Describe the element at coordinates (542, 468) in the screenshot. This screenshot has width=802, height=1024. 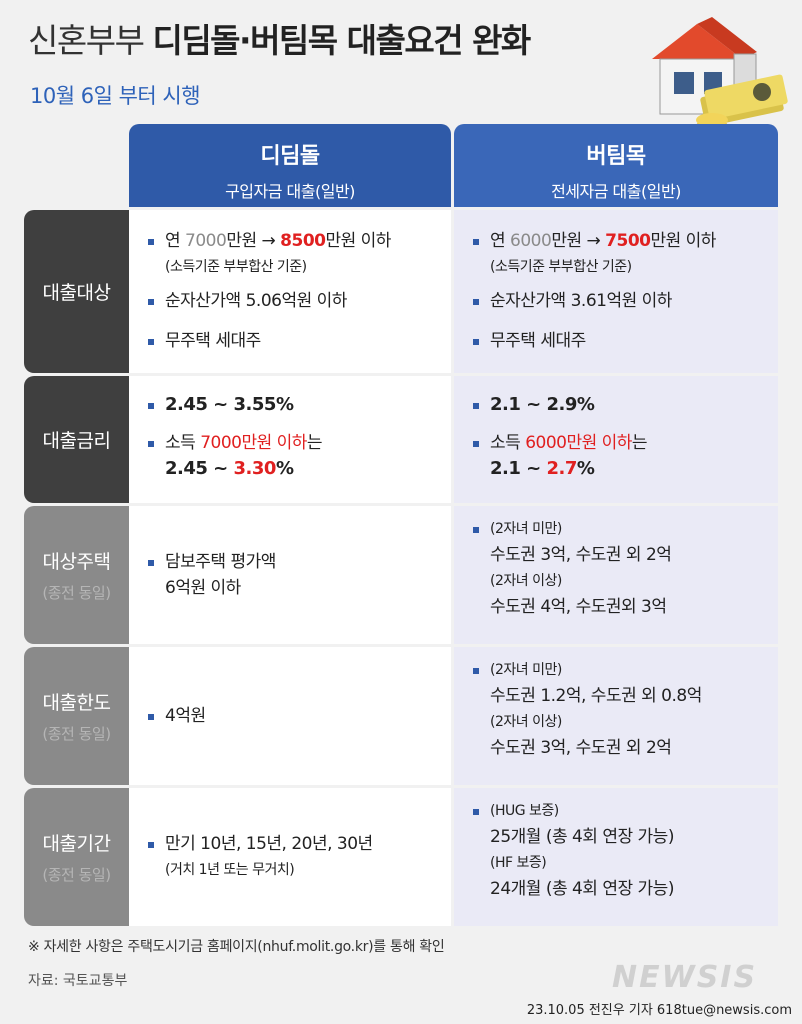
I see `rate-range-reduced: 2.1 ~ 2.7%` at that location.